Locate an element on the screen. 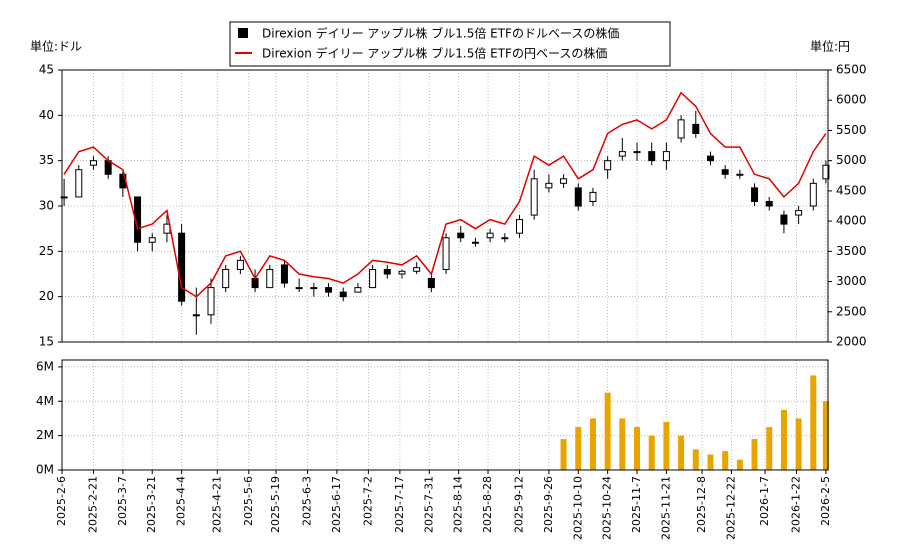  x-tick-label: 2025-11-21 is located at coordinates (665, 508).